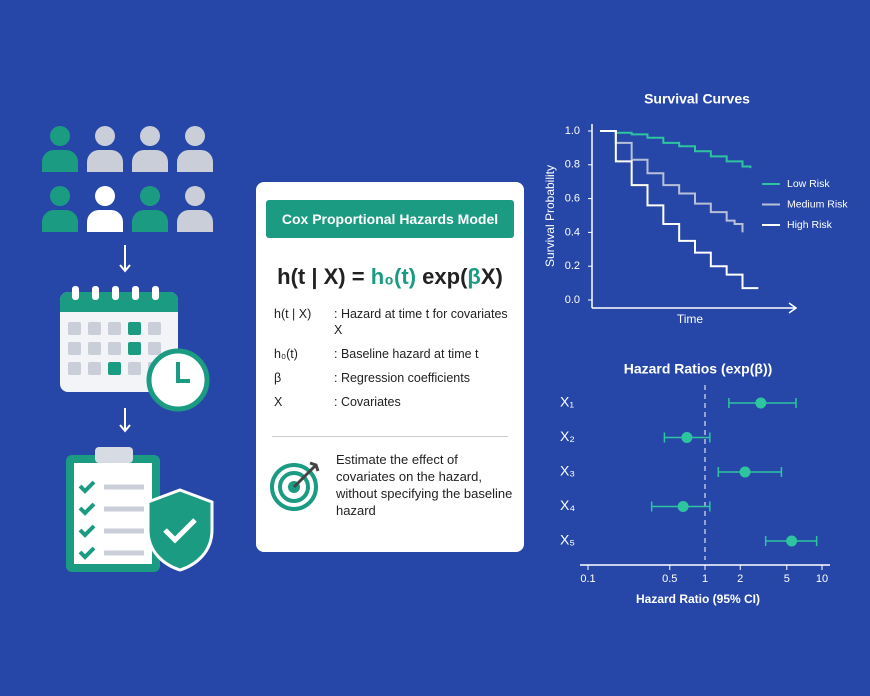 The height and width of the screenshot is (696, 870). Describe the element at coordinates (572, 266) in the screenshot. I see `y-tick-label: 0.2` at that location.